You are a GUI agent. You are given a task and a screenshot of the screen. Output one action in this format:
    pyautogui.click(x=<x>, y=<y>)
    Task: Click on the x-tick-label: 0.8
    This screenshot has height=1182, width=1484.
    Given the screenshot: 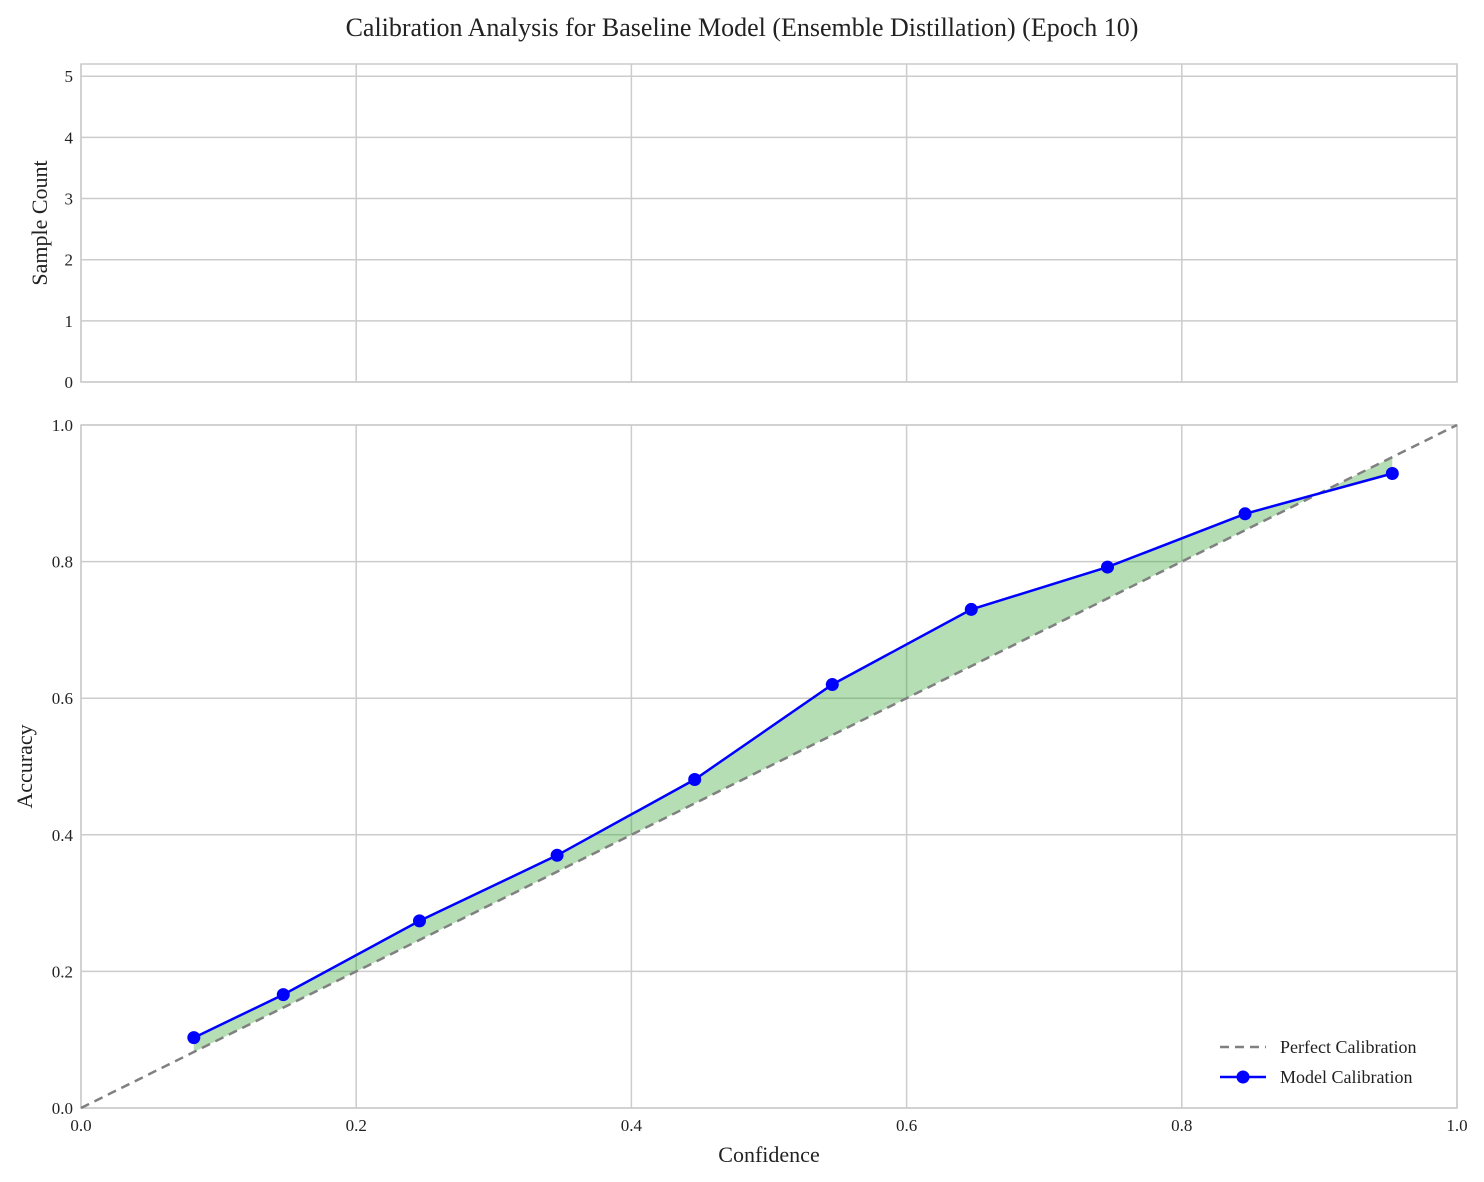 What is the action you would take?
    pyautogui.click(x=1181, y=1125)
    